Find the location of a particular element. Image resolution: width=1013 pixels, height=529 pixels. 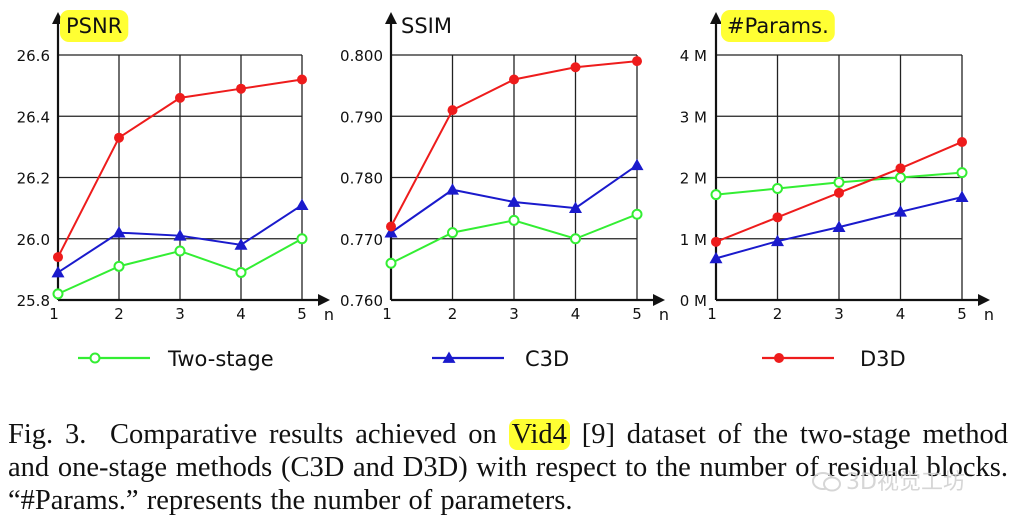

chart-title: #Params. is located at coordinates (778, 26).